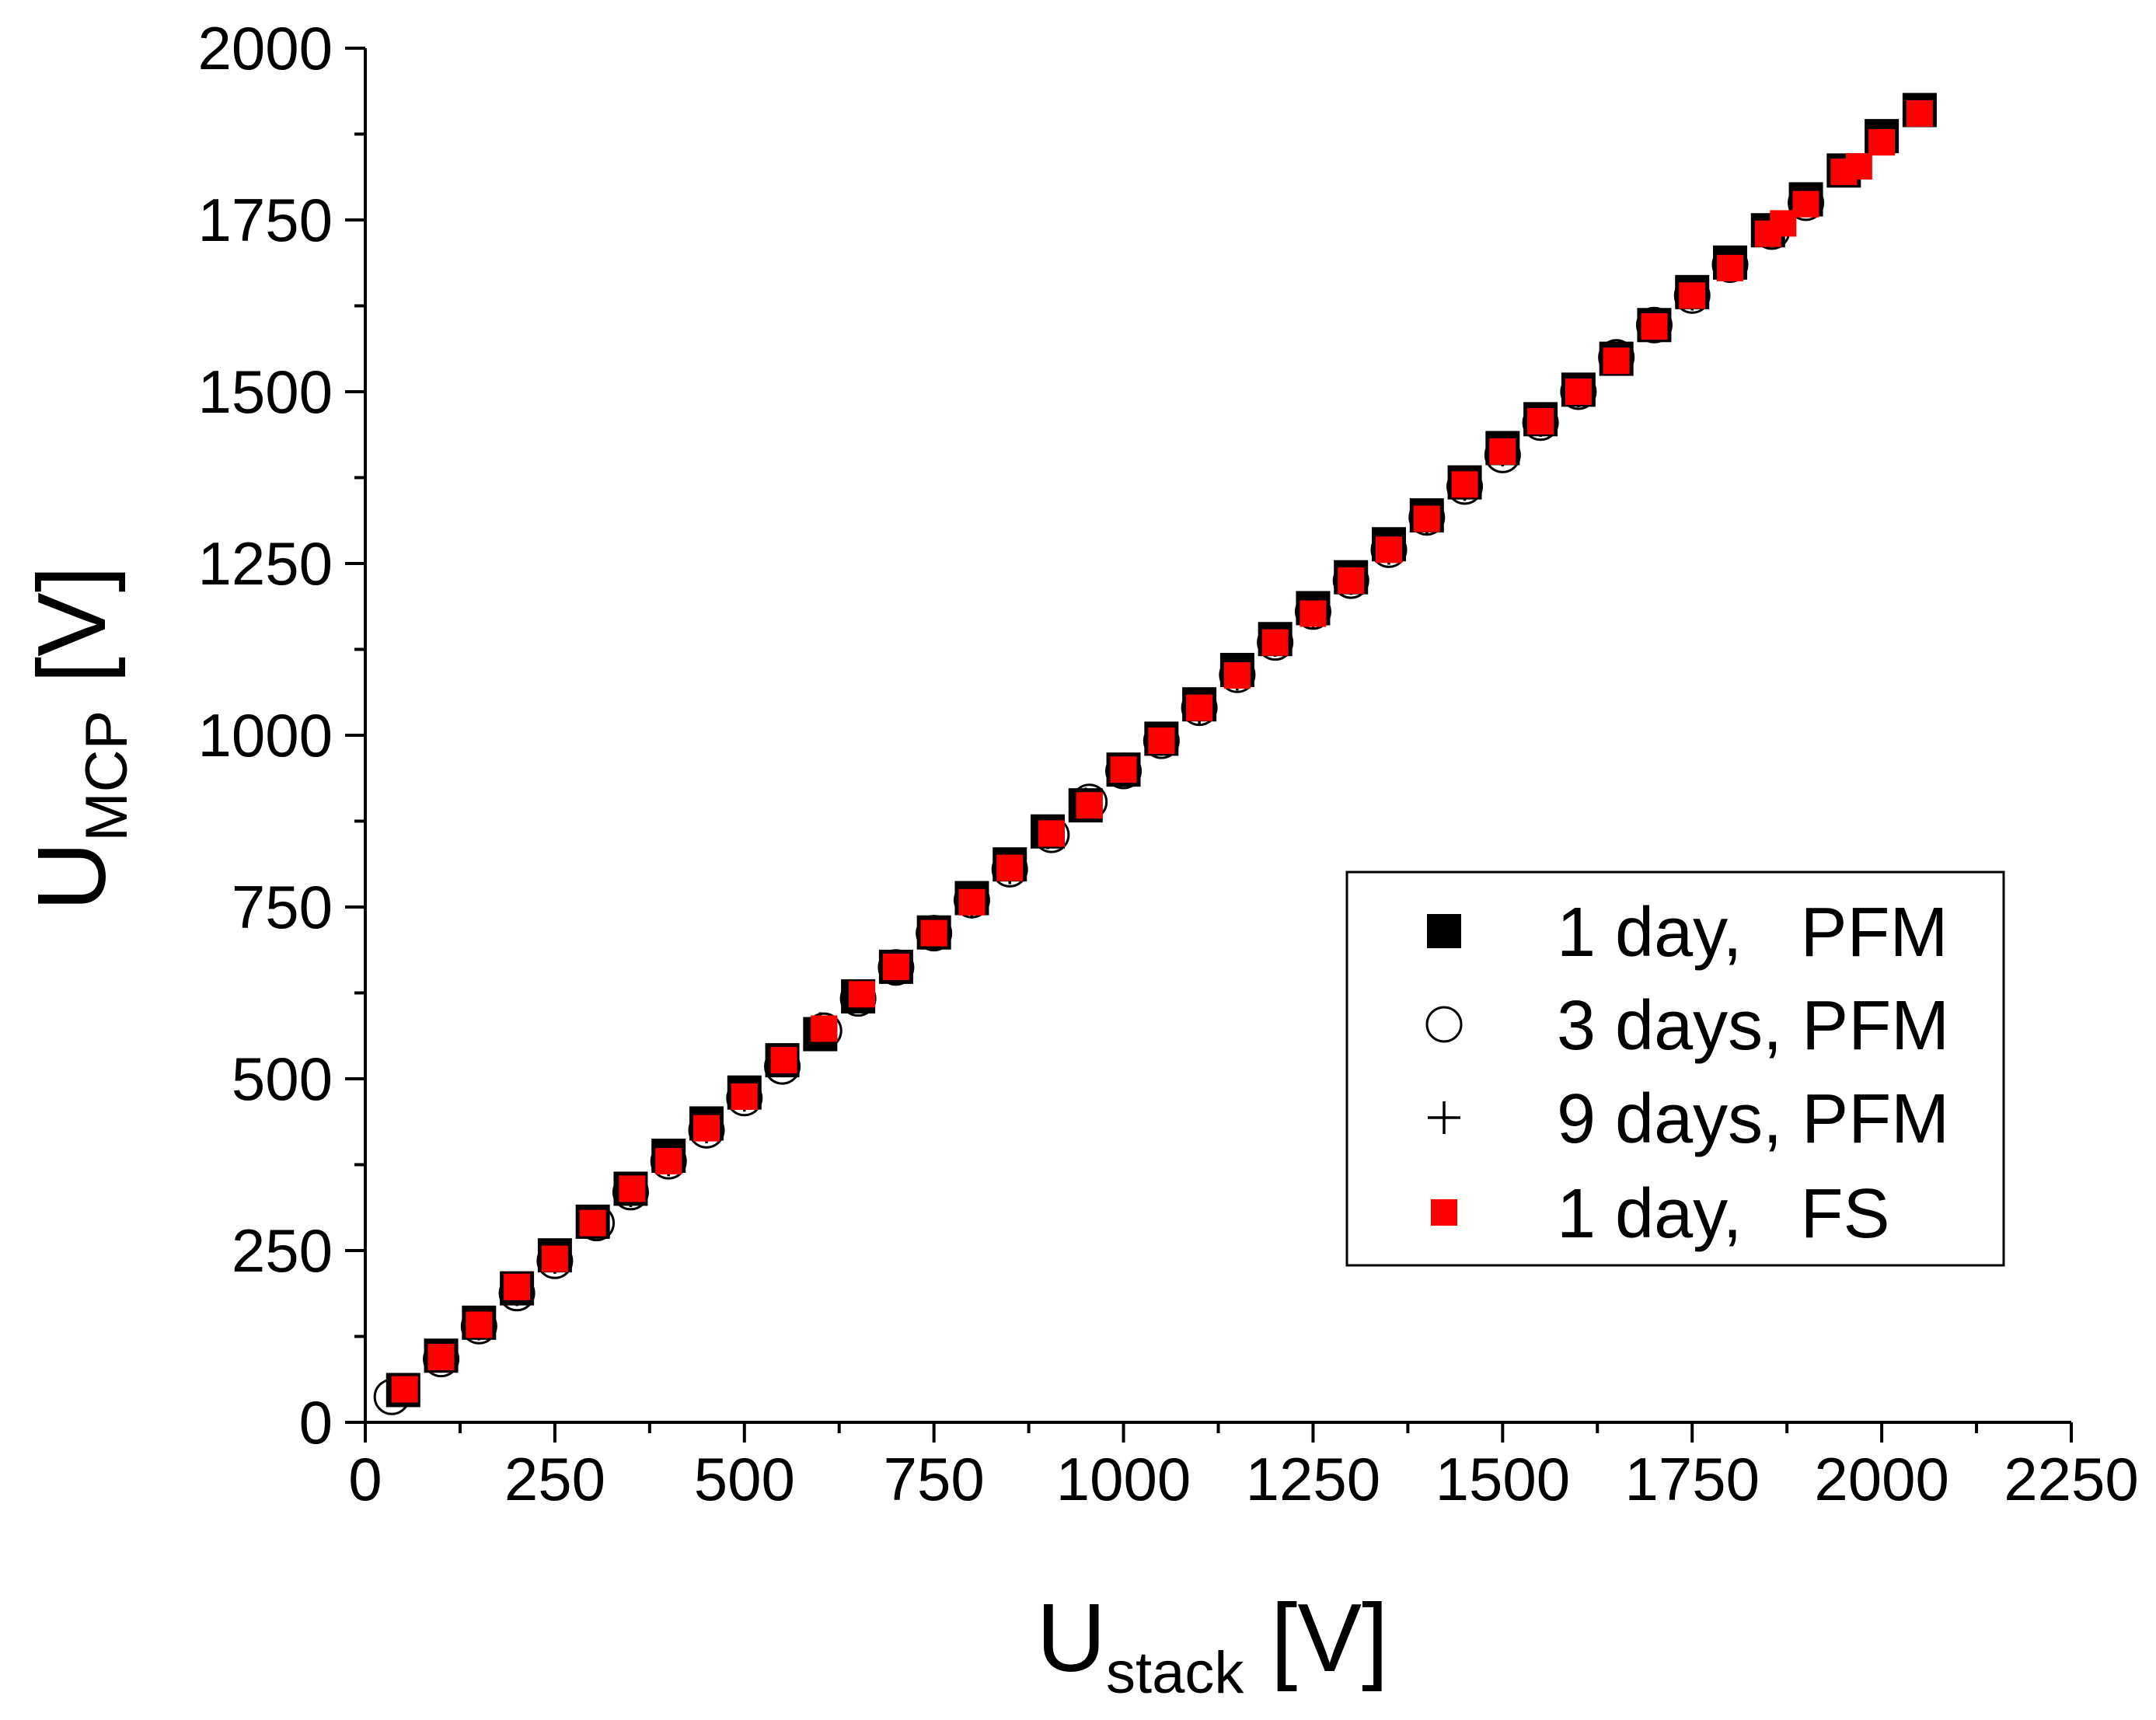 This screenshot has width=2156, height=1720. What do you see at coordinates (1071, 1638) in the screenshot?
I see `x-axis-title-main: U` at bounding box center [1071, 1638].